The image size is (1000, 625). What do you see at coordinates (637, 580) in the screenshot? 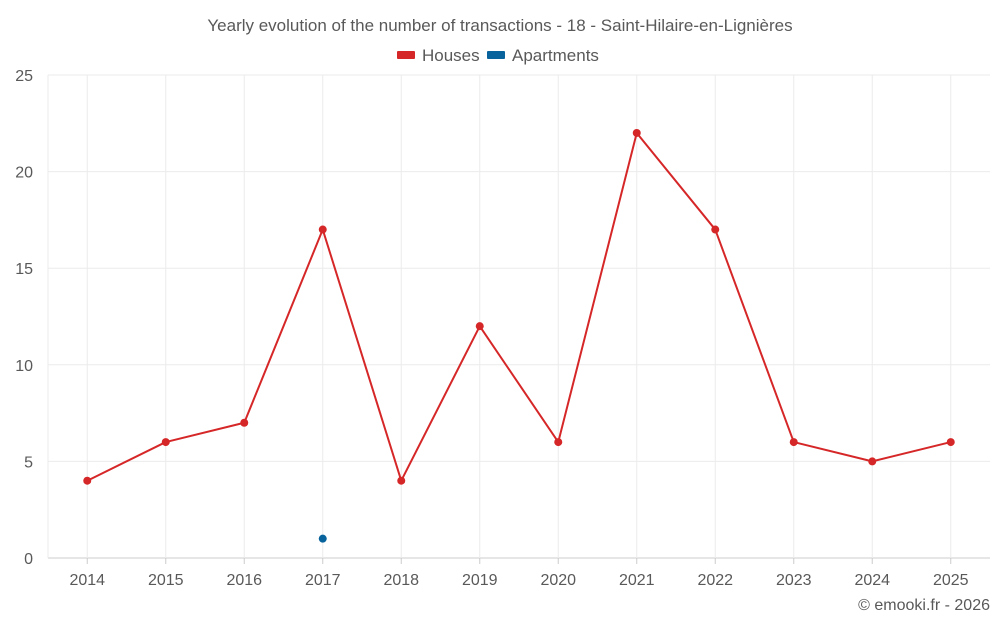
I see `x-tick-label: 2021` at bounding box center [637, 580].